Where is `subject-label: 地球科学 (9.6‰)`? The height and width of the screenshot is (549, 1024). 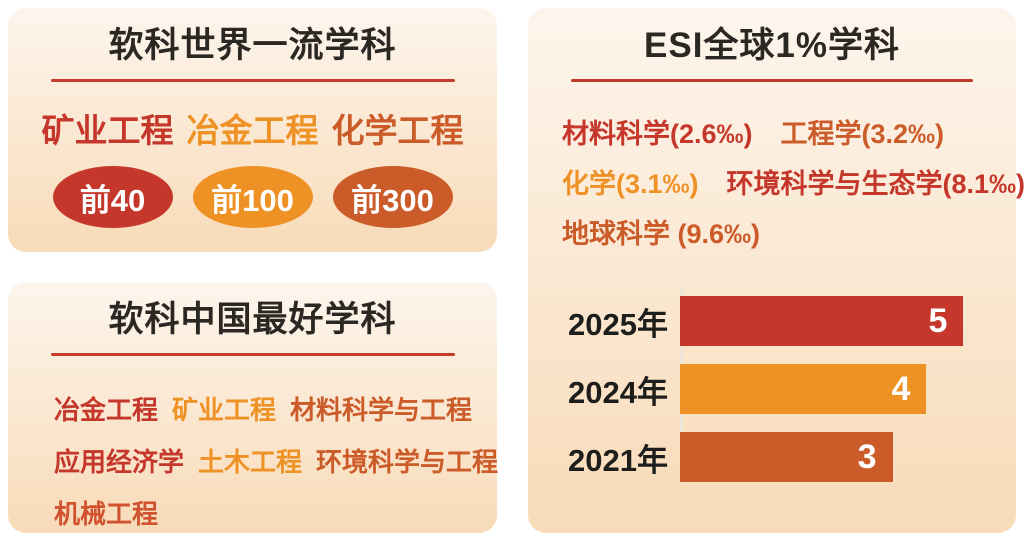 subject-label: 地球科学 (9.6‰) is located at coordinates (661, 233).